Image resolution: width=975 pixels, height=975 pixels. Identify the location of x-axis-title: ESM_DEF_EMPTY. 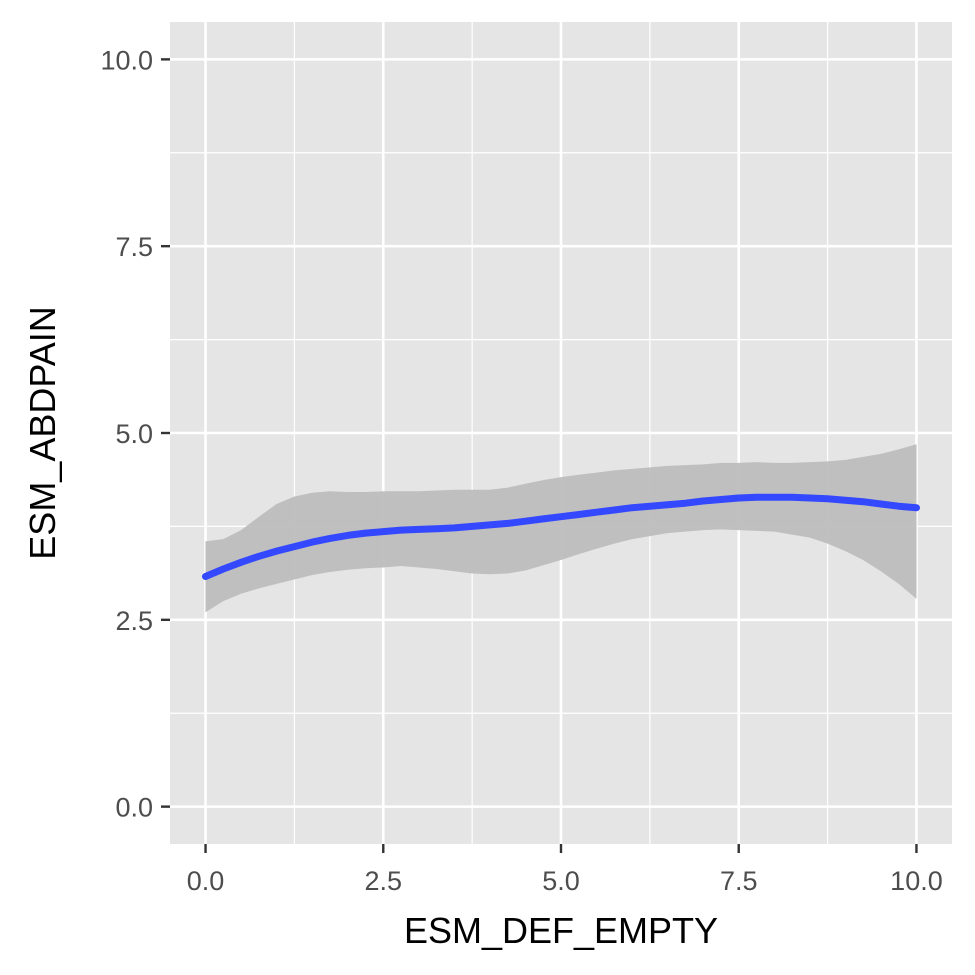
(561, 930).